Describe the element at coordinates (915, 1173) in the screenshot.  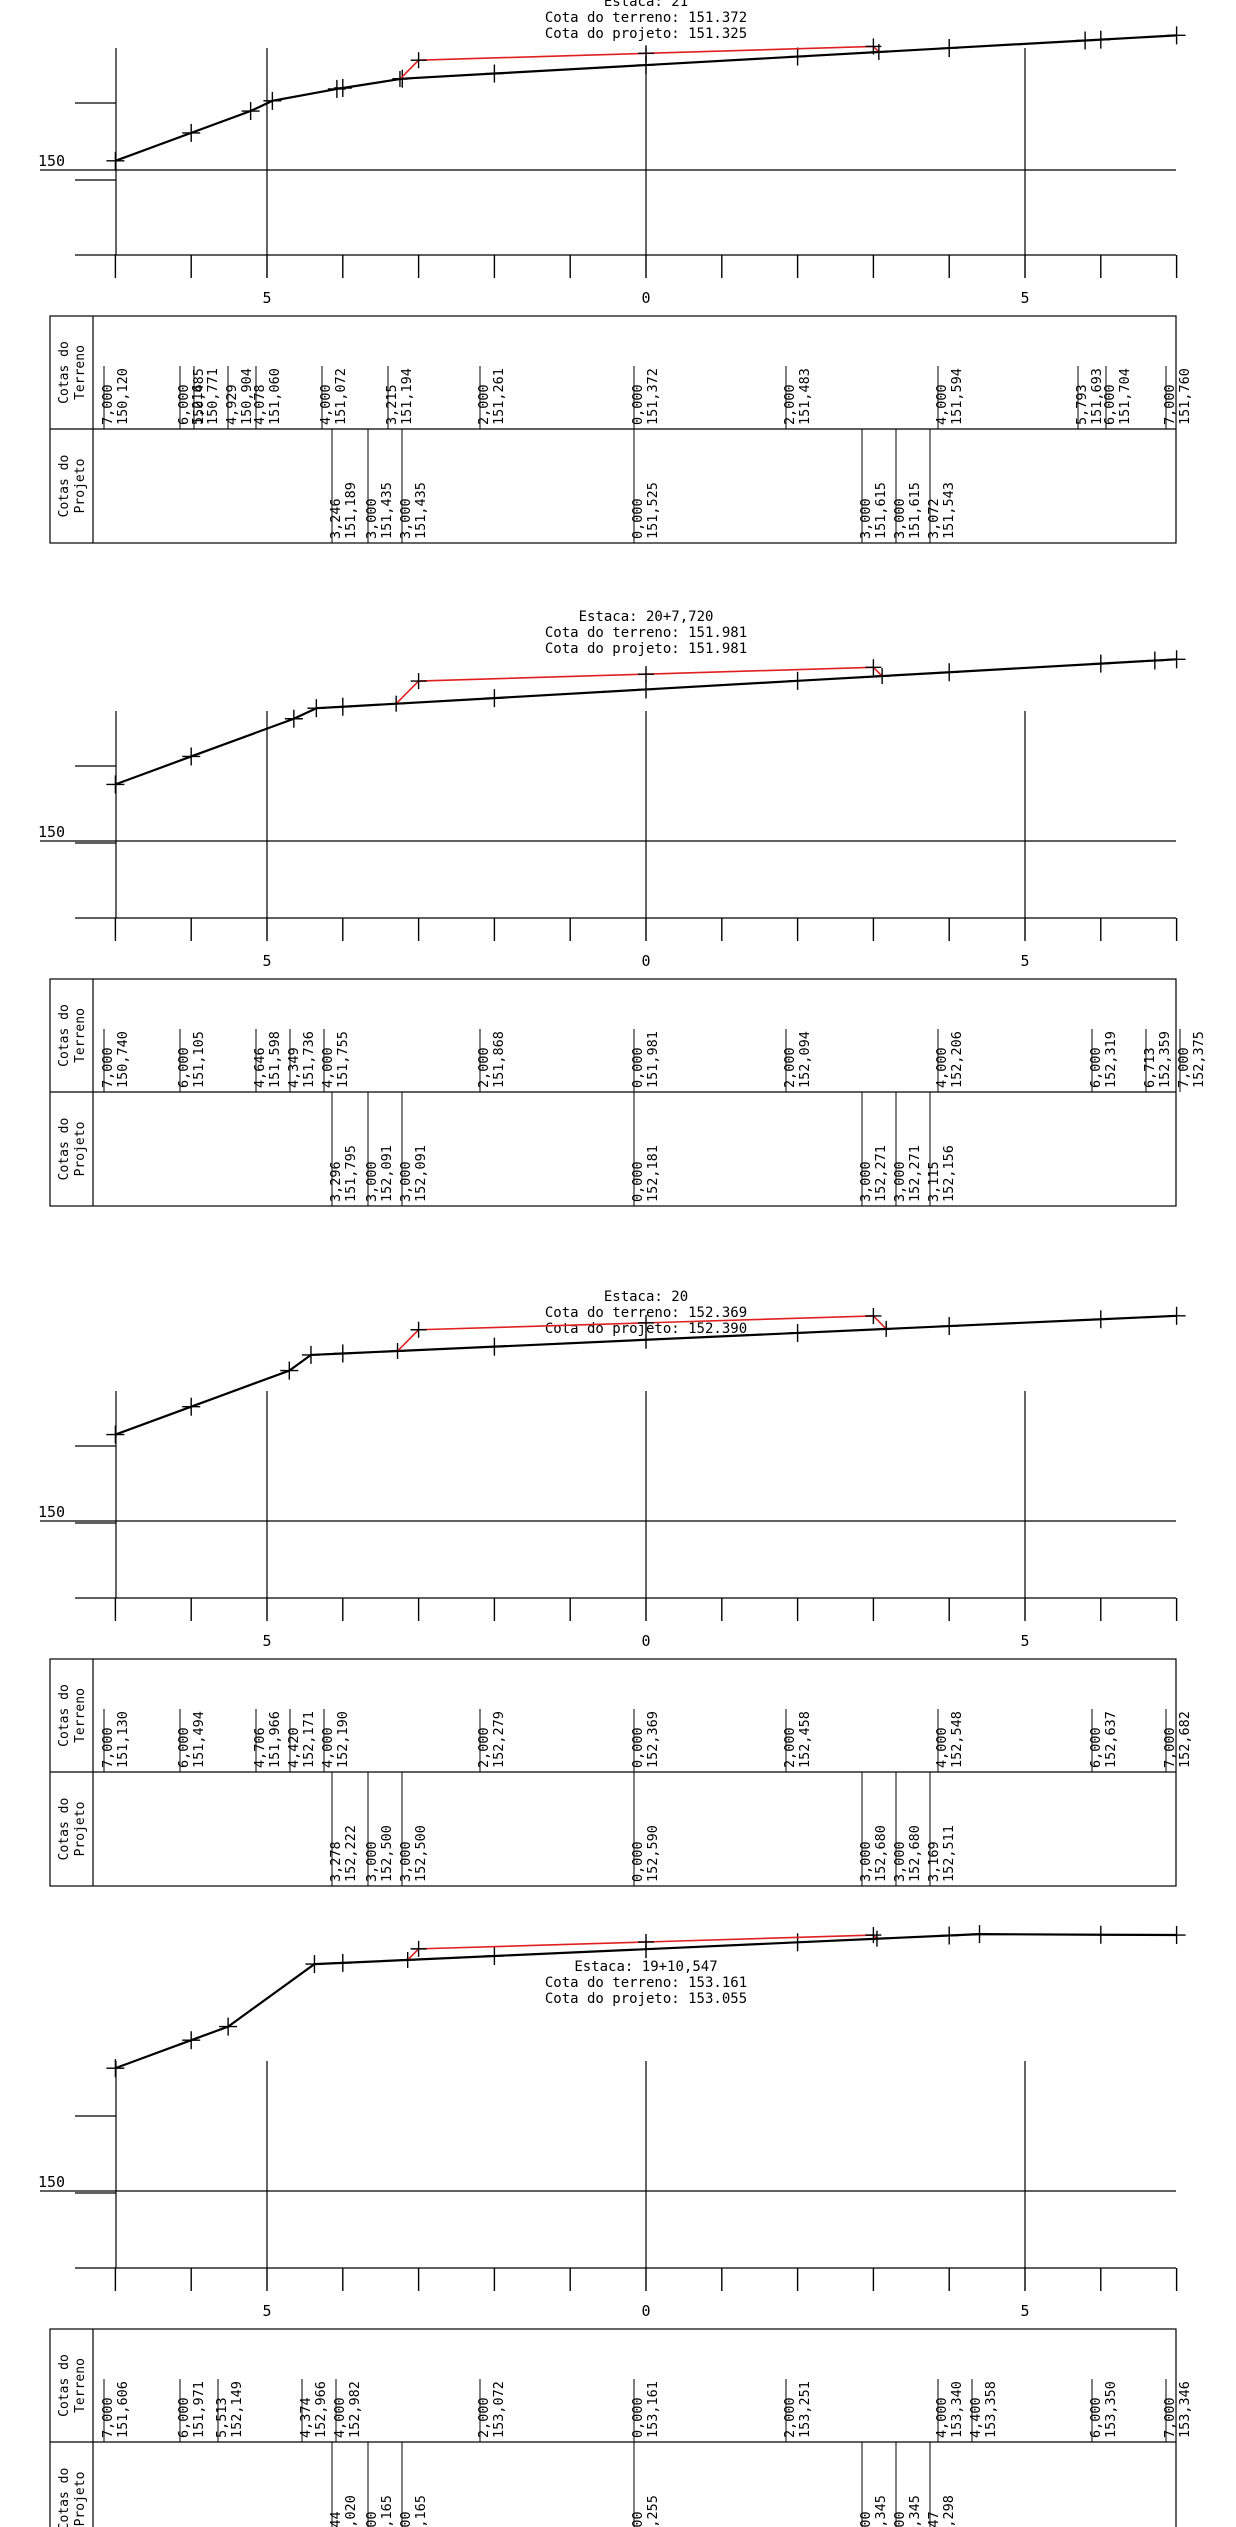
I see `project-cell-value: 152,271` at that location.